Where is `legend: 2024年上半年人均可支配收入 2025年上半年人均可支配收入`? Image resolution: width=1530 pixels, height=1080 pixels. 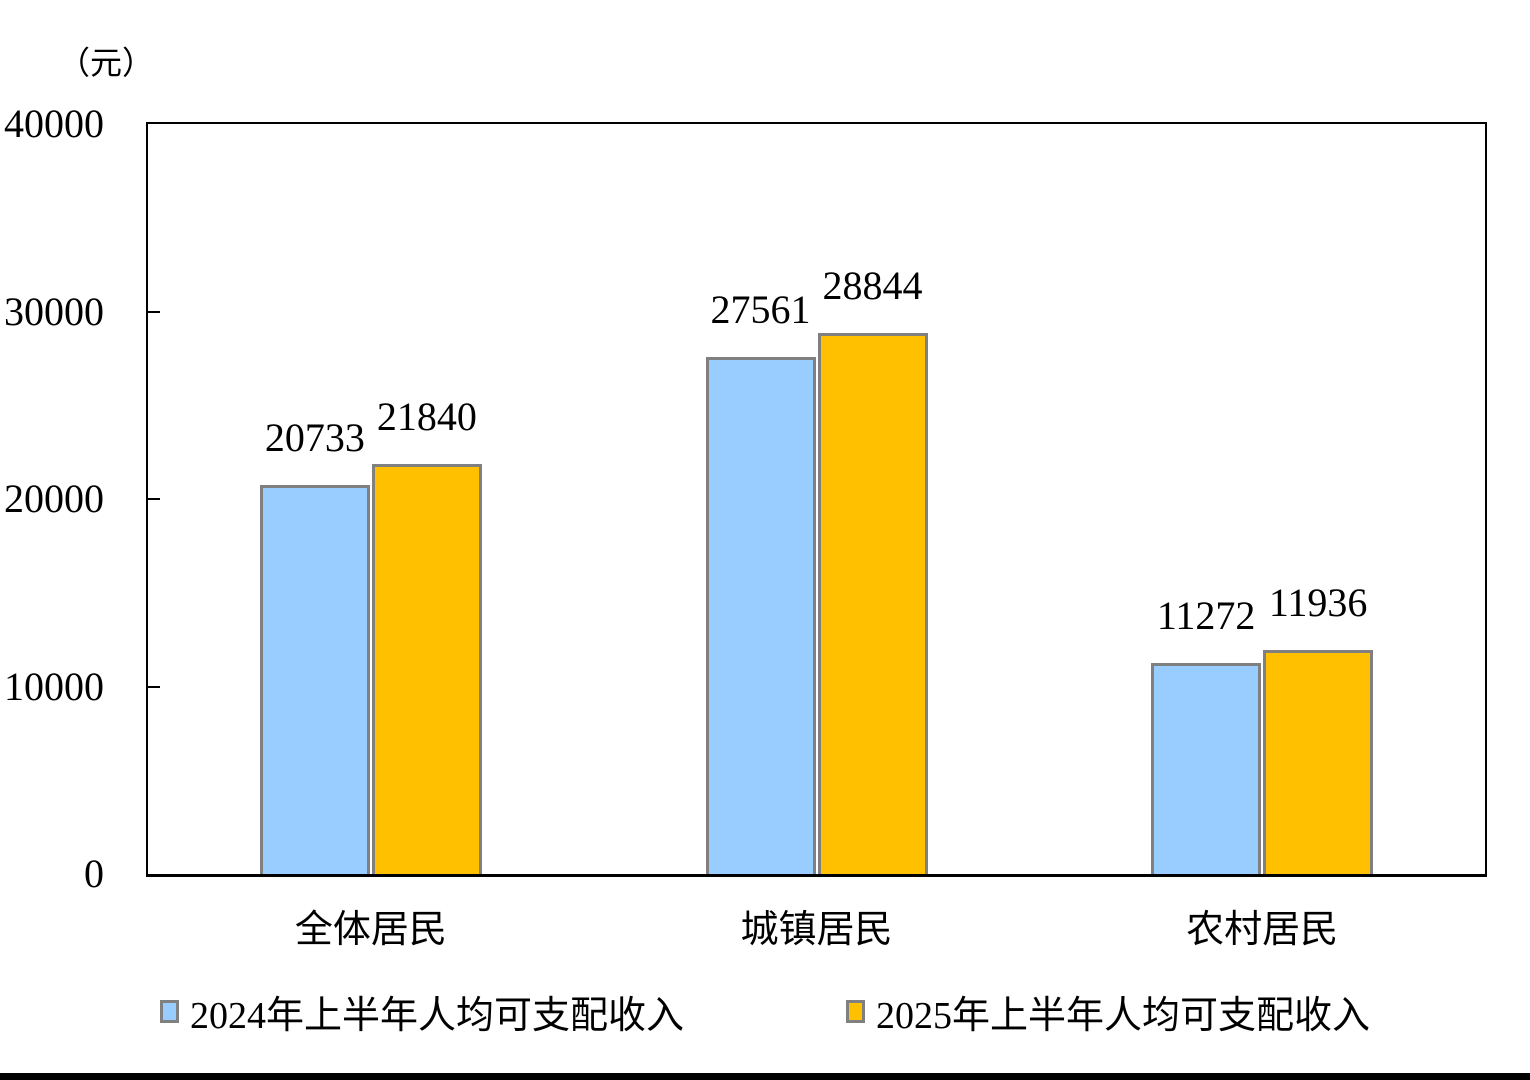
legend: 2024年上半年人均可支配收入 2025年上半年人均可支配收入 is located at coordinates (765, 1011).